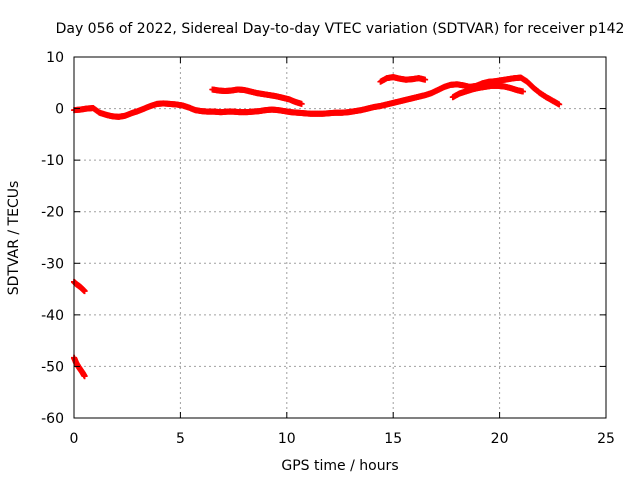  What do you see at coordinates (14, 238) in the screenshot?
I see `y-axis-label: SDTVAR / TECUs` at bounding box center [14, 238].